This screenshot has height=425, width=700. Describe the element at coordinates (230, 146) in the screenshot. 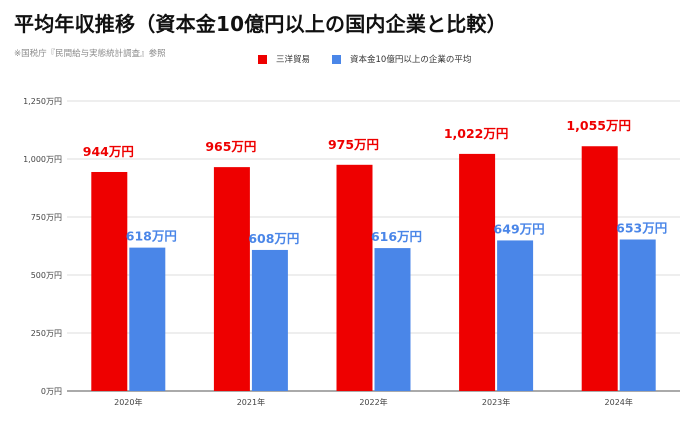

I see `data-label: 965万円` at that location.